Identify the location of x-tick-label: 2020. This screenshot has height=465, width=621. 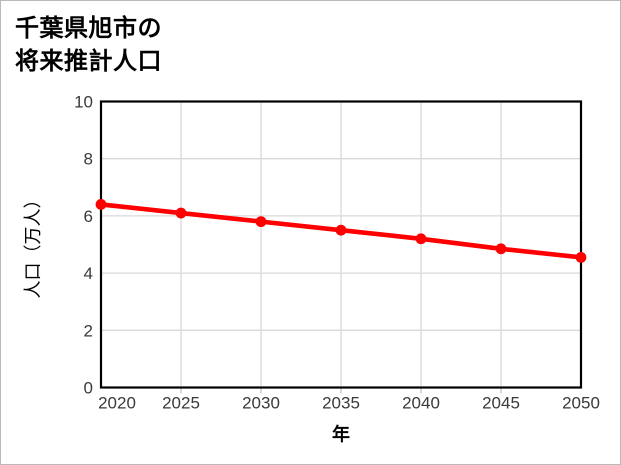
(117, 403).